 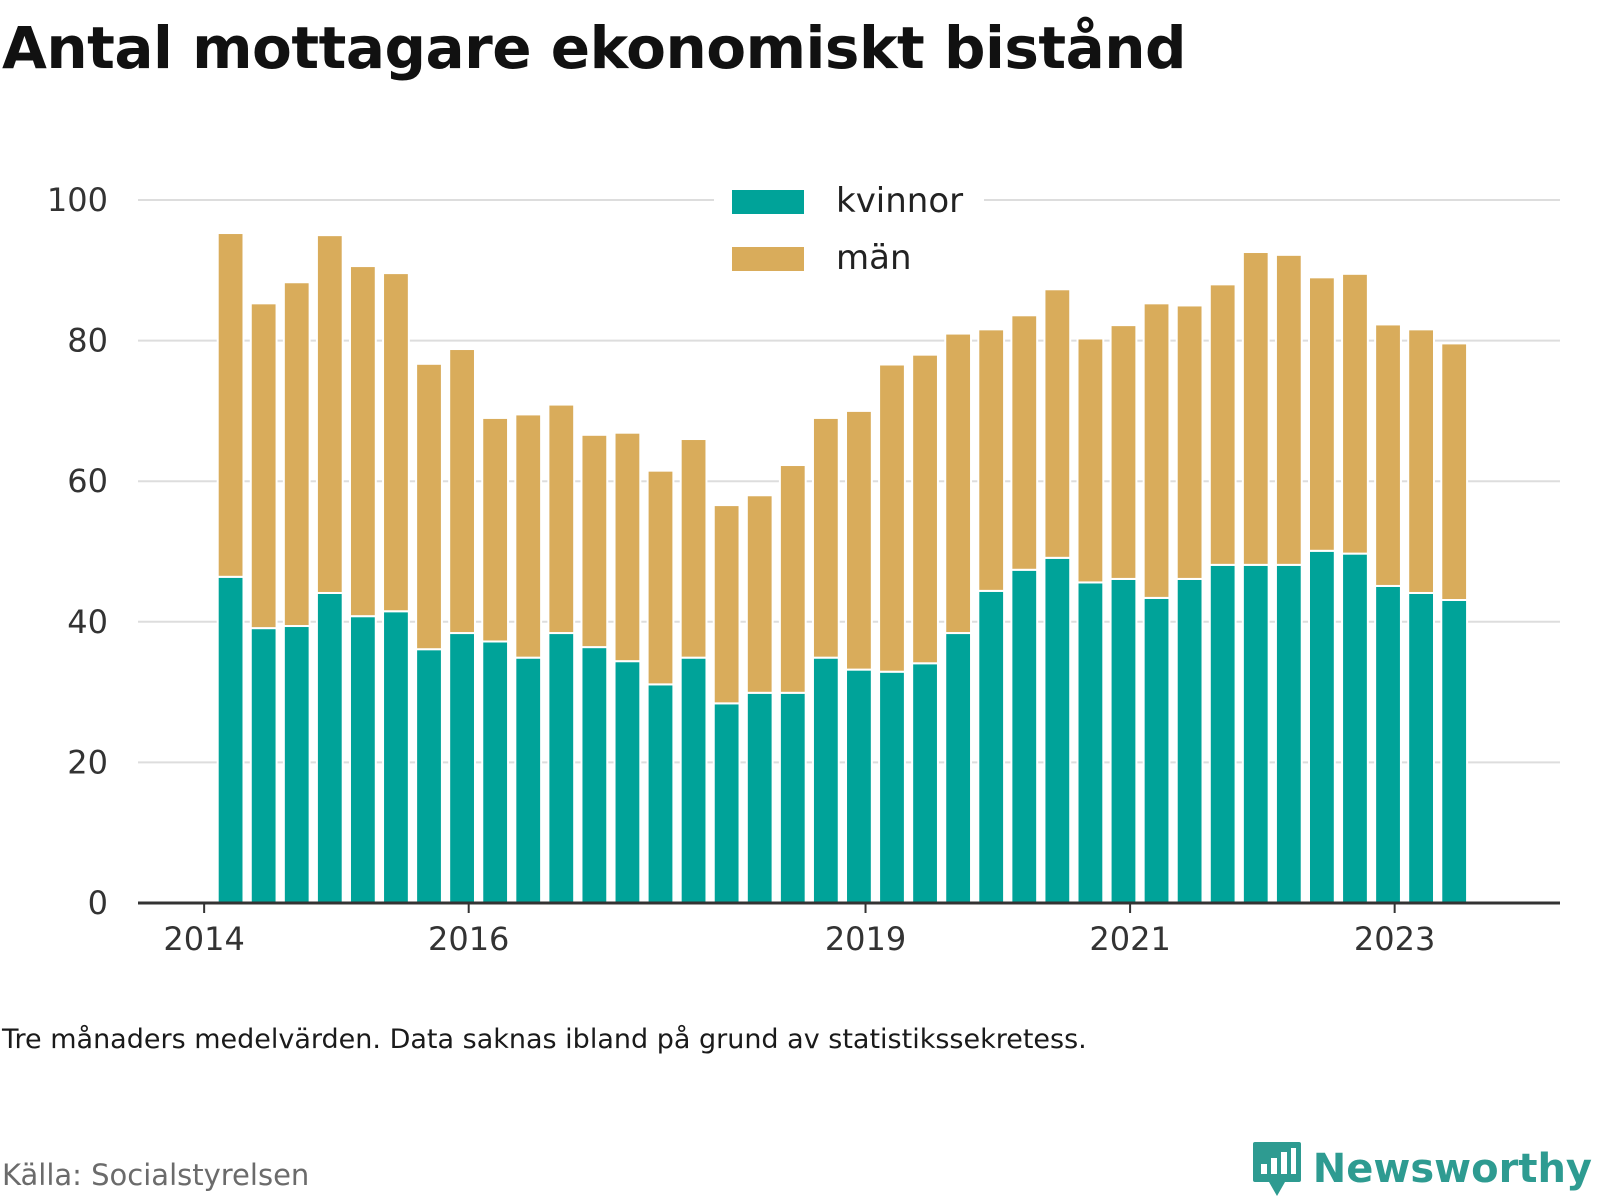 What do you see at coordinates (468, 939) in the screenshot?
I see `x-tick-label: 2016` at bounding box center [468, 939].